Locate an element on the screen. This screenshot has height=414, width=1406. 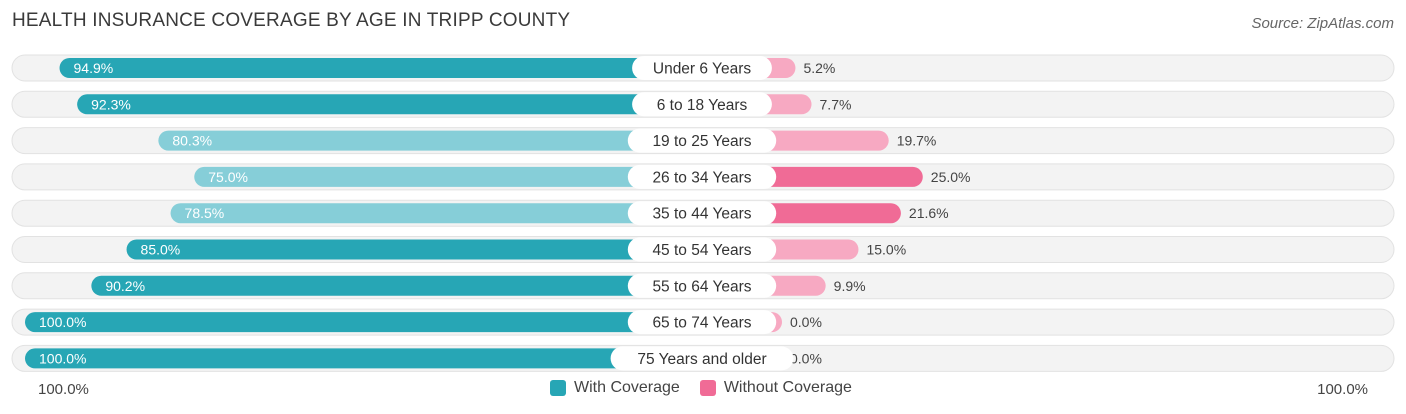
legend-swatch-with-coverage is located at coordinates (558, 388).